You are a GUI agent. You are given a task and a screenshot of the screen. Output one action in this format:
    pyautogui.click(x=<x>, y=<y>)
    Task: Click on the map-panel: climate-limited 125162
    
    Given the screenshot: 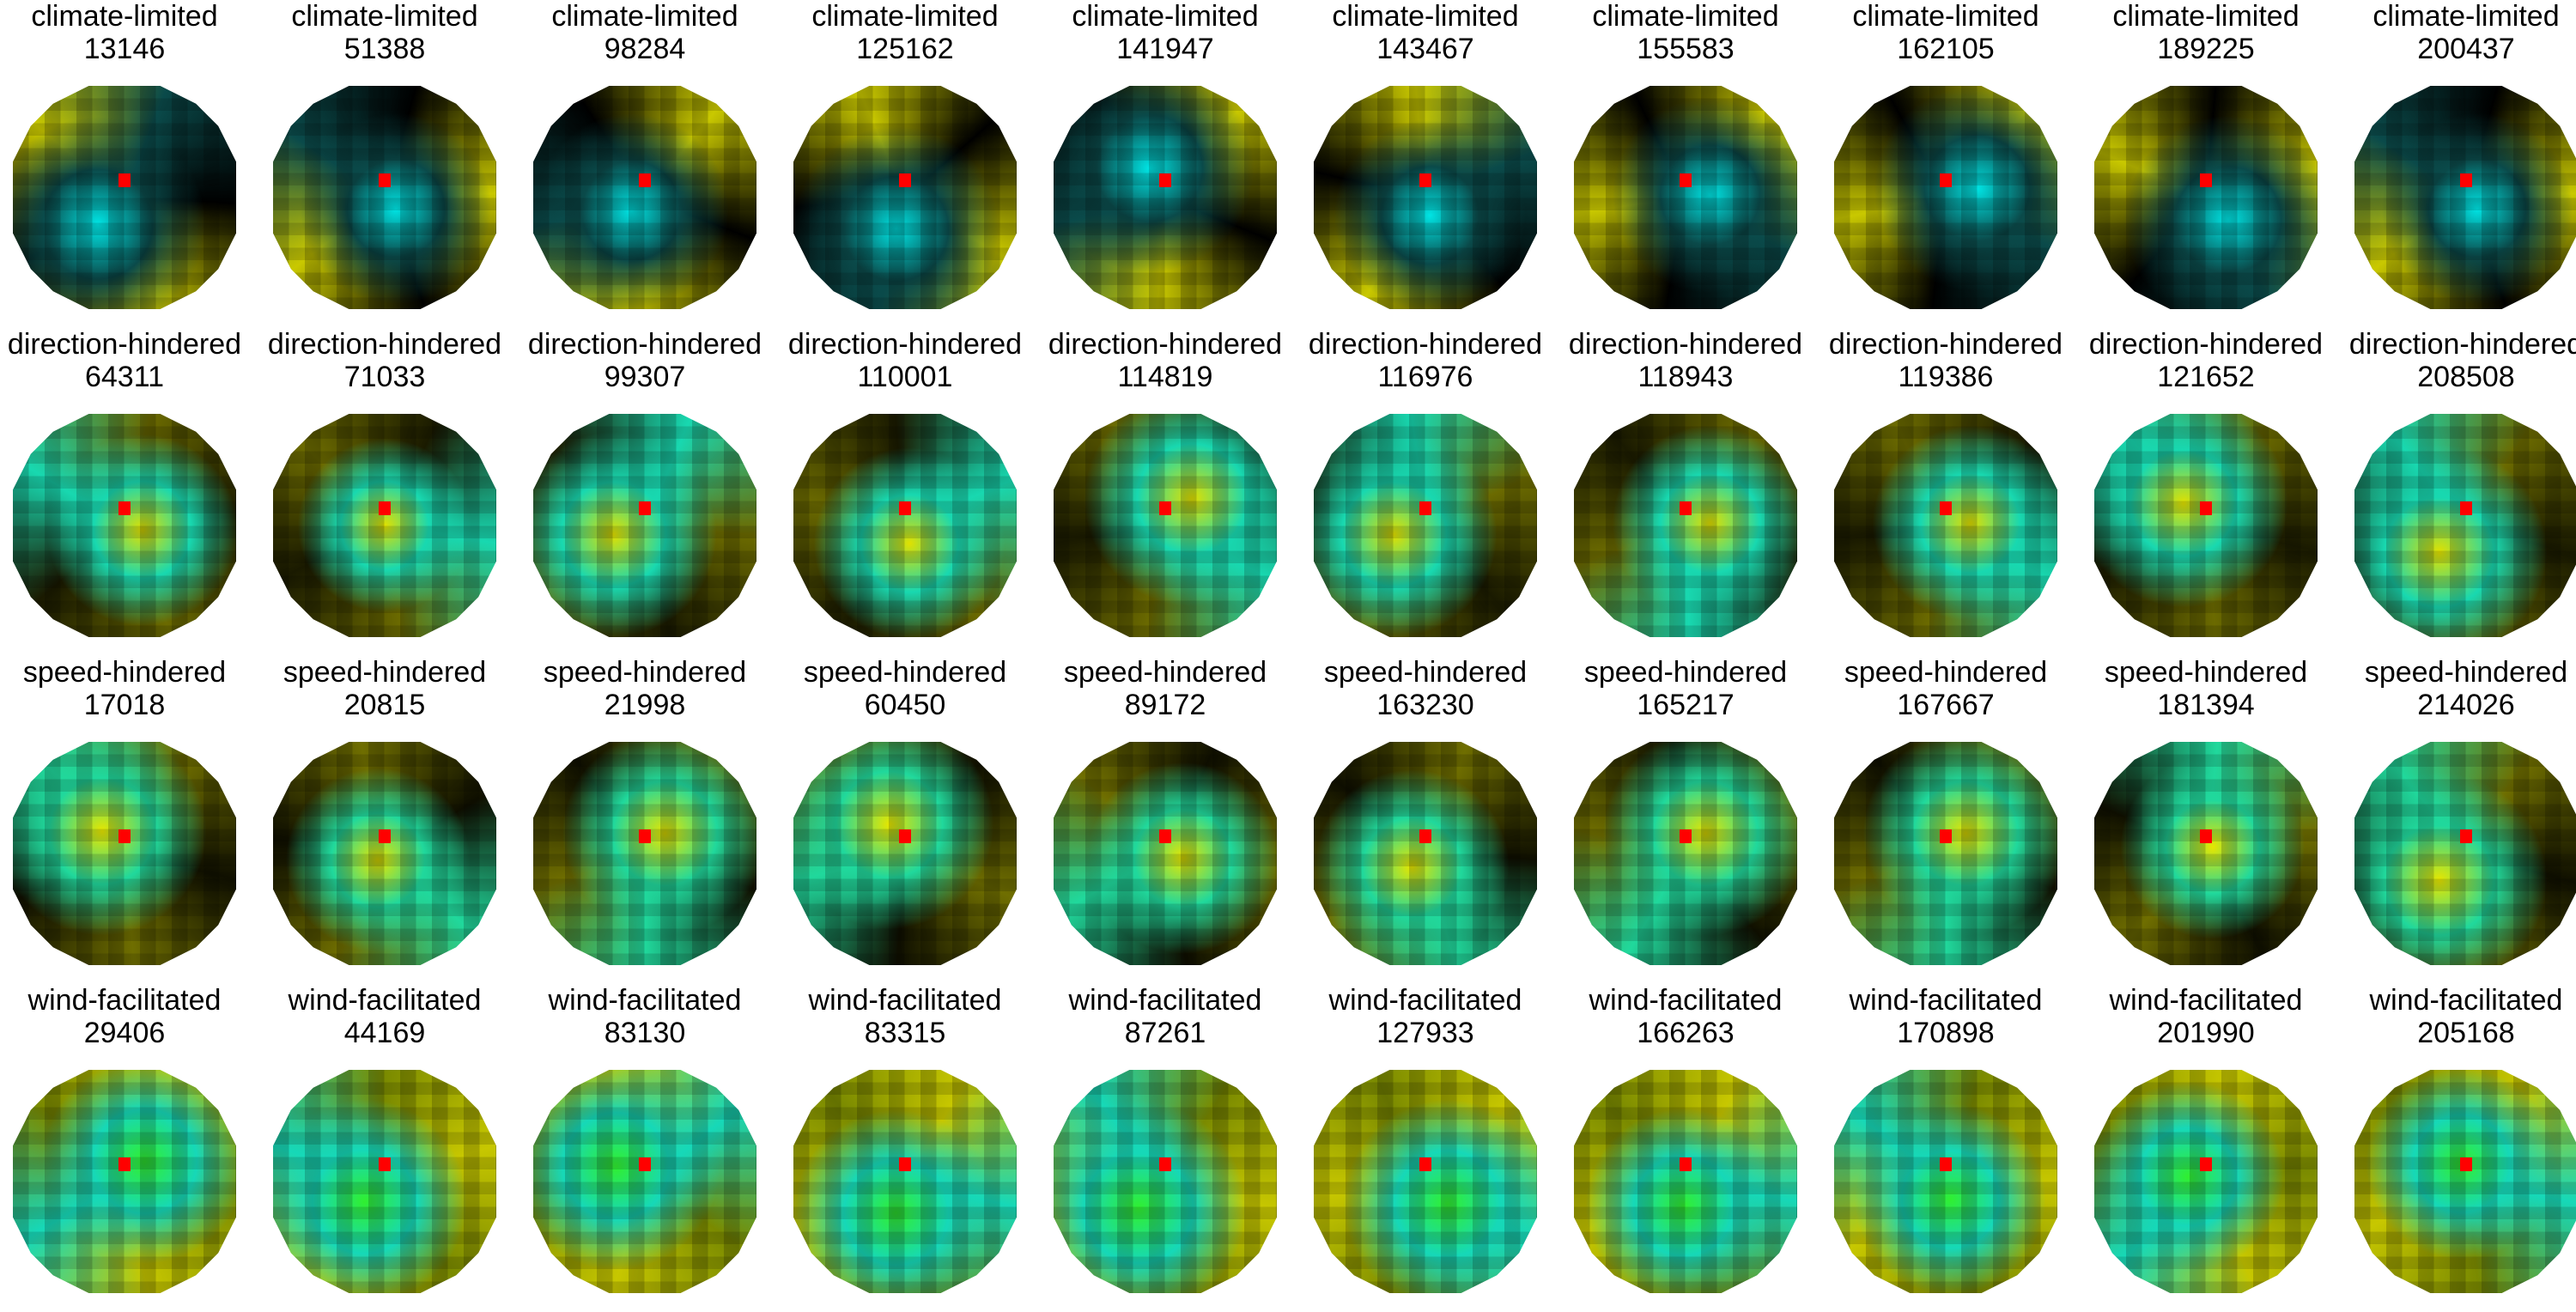 What is the action you would take?
    pyautogui.click(x=906, y=164)
    